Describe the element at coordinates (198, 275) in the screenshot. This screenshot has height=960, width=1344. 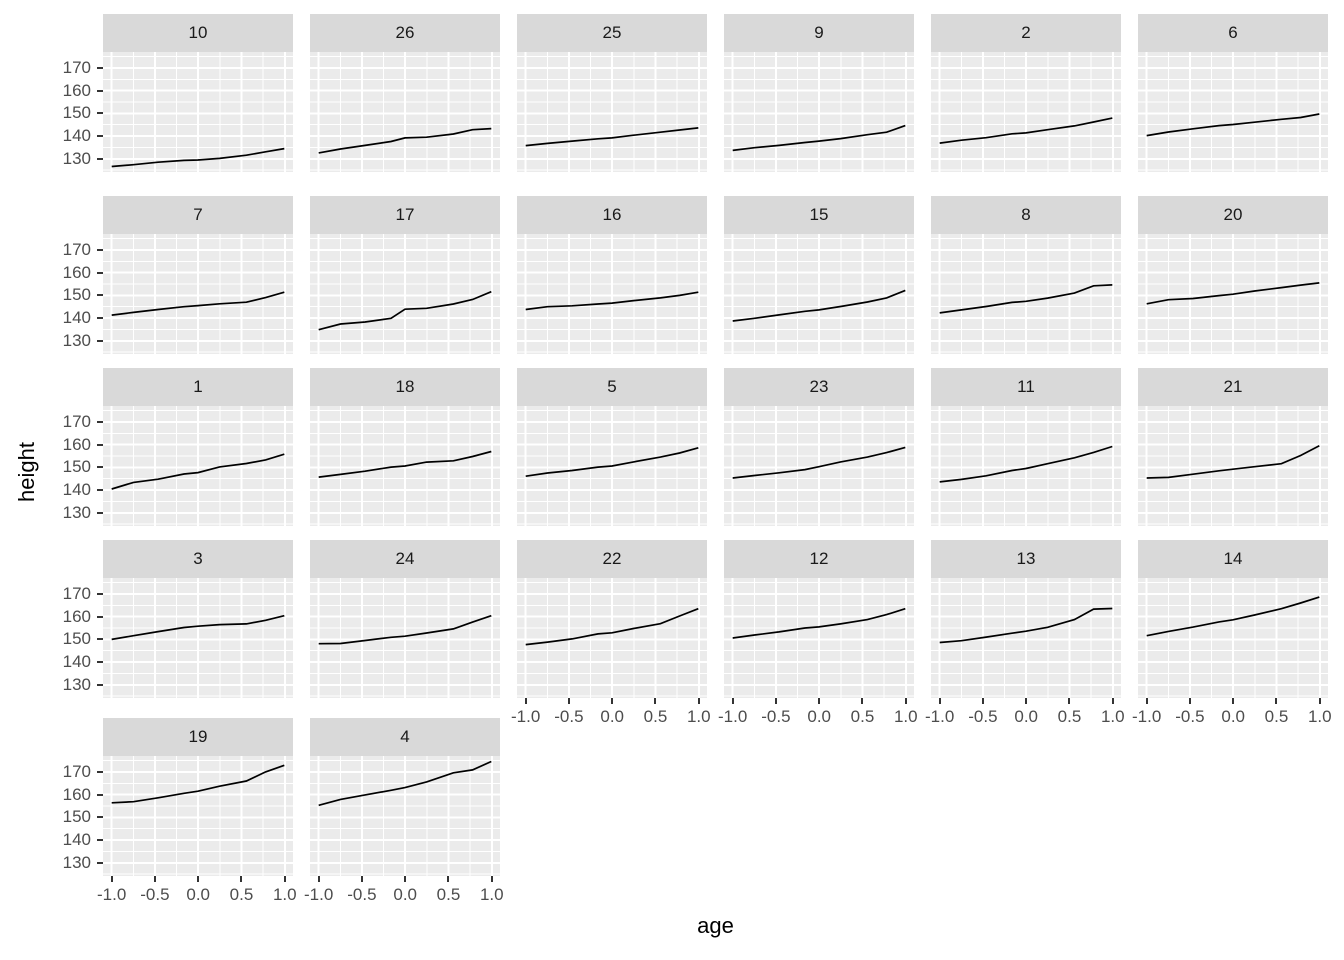
I see `facet-cell-7: 7` at that location.